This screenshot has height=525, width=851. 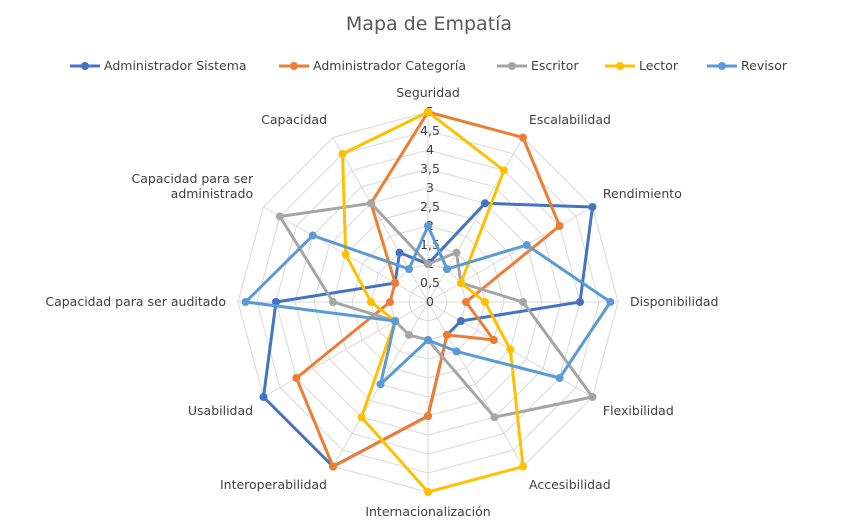 I want to click on axis-label-seguridad: Seguridad, so click(x=428, y=92).